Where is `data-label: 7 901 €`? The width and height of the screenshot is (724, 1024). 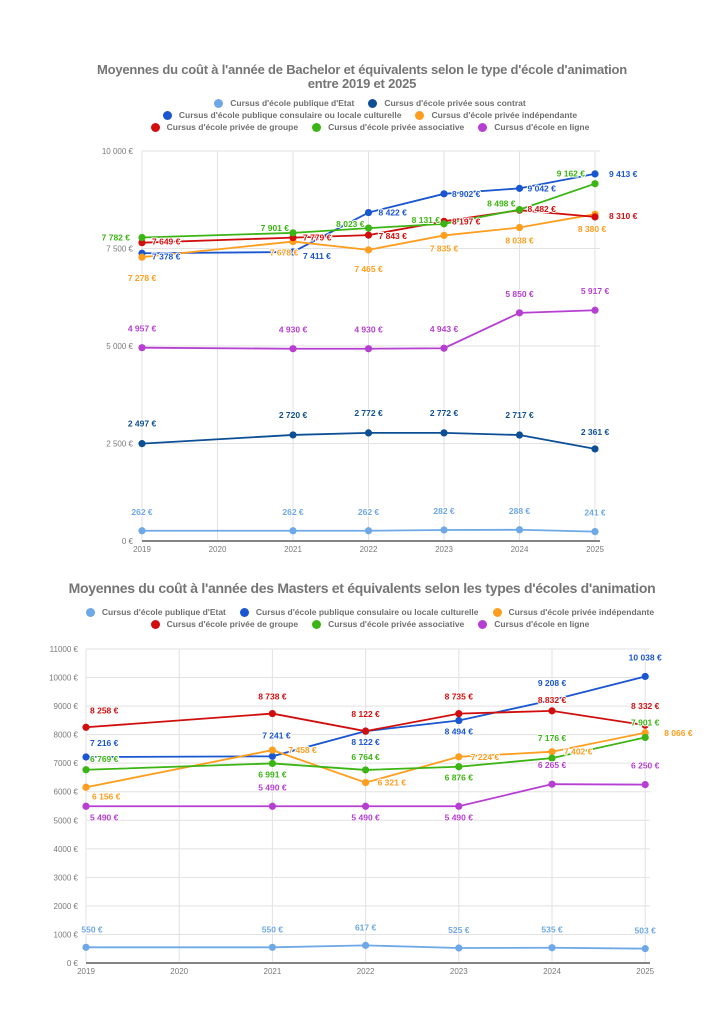
data-label: 7 901 € is located at coordinates (645, 722).